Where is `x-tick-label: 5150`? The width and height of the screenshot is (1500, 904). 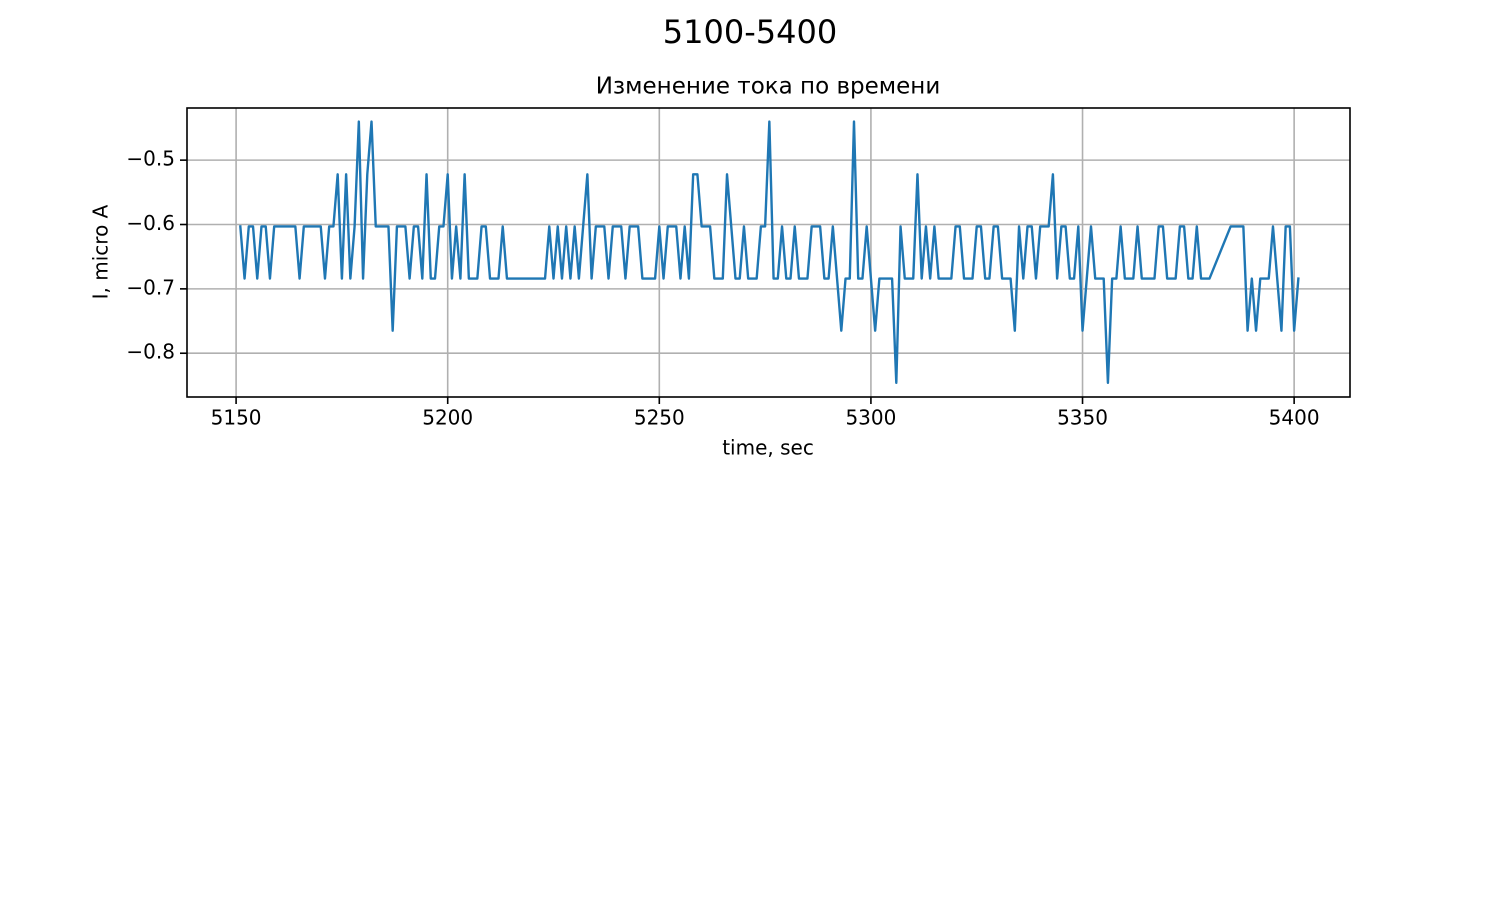 x-tick-label: 5150 is located at coordinates (236, 418).